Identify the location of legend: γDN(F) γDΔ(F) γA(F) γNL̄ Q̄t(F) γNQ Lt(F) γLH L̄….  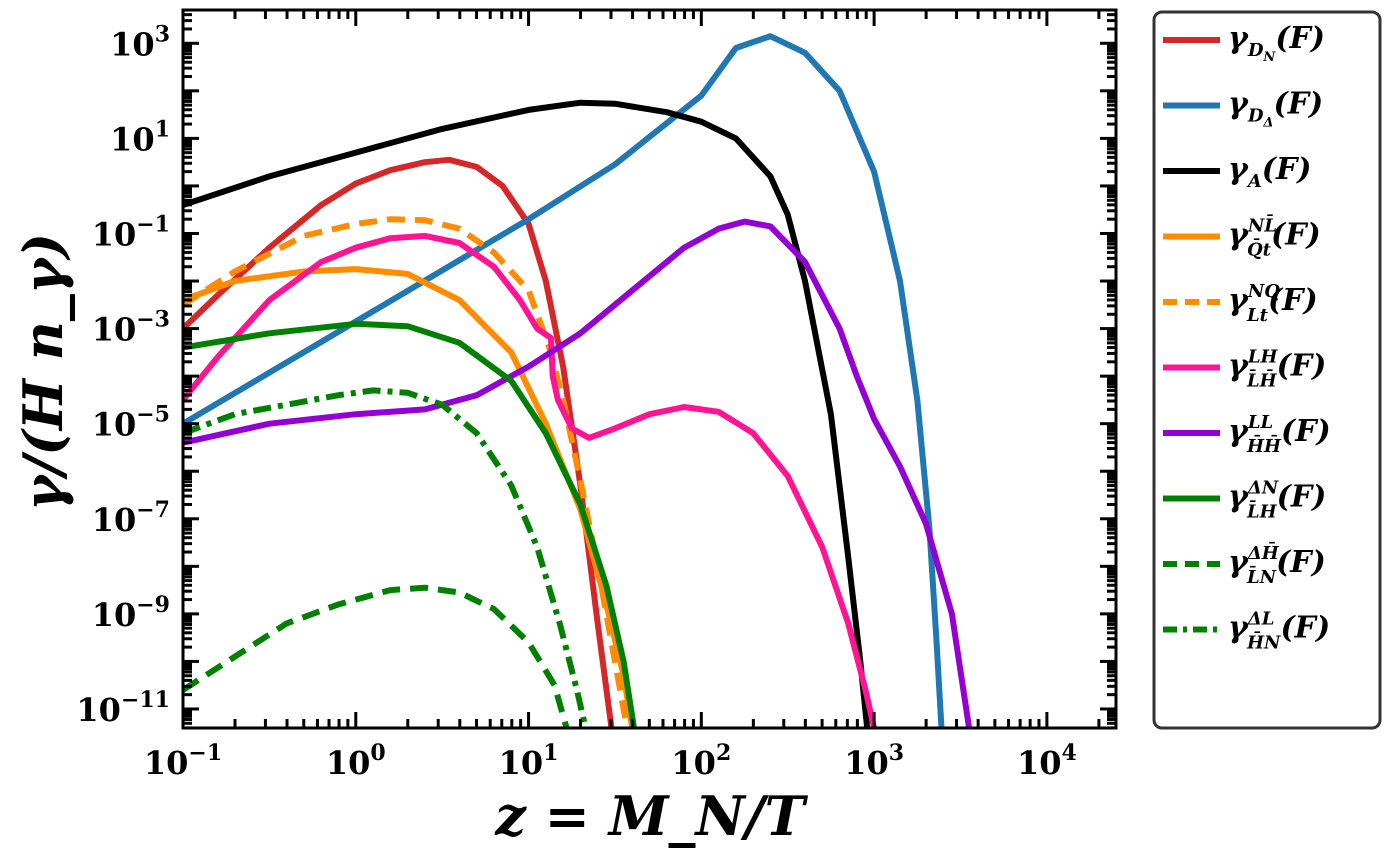
(1247, 337).